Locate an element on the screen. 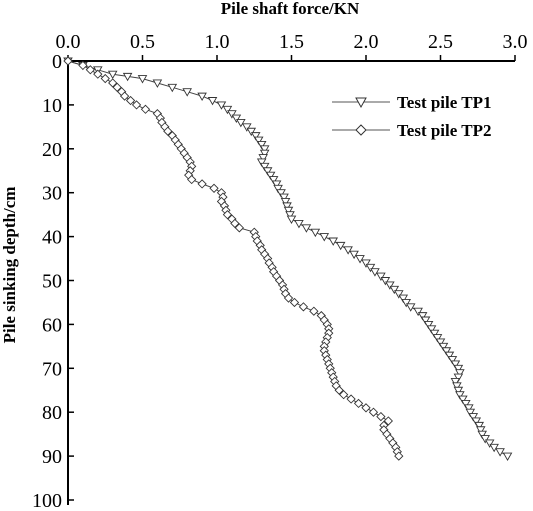 The image size is (533, 511). y-axis-title: Pile sinking depth/cm is located at coordinates (9, 265).